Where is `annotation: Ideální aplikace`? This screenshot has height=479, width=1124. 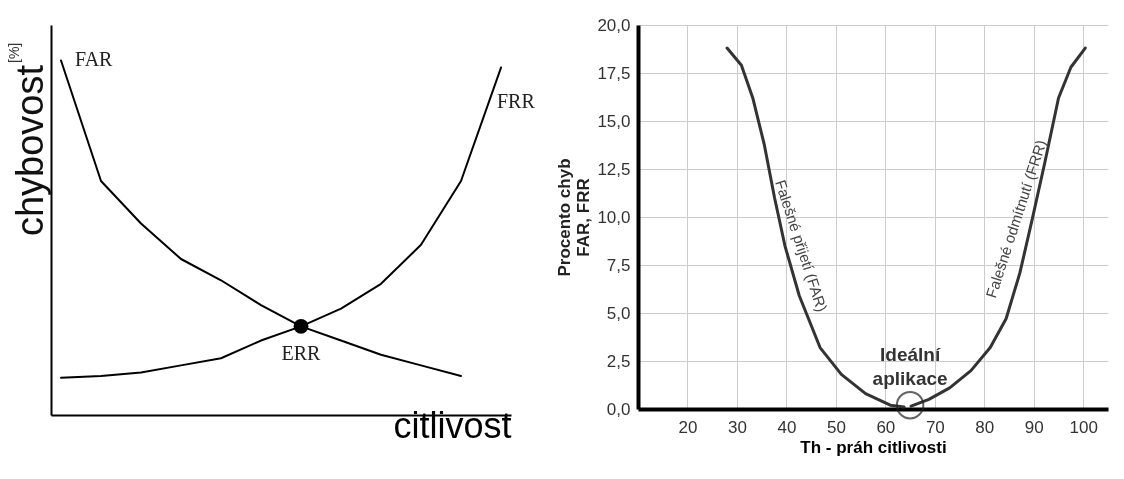 annotation: Ideální aplikace is located at coordinates (910, 367).